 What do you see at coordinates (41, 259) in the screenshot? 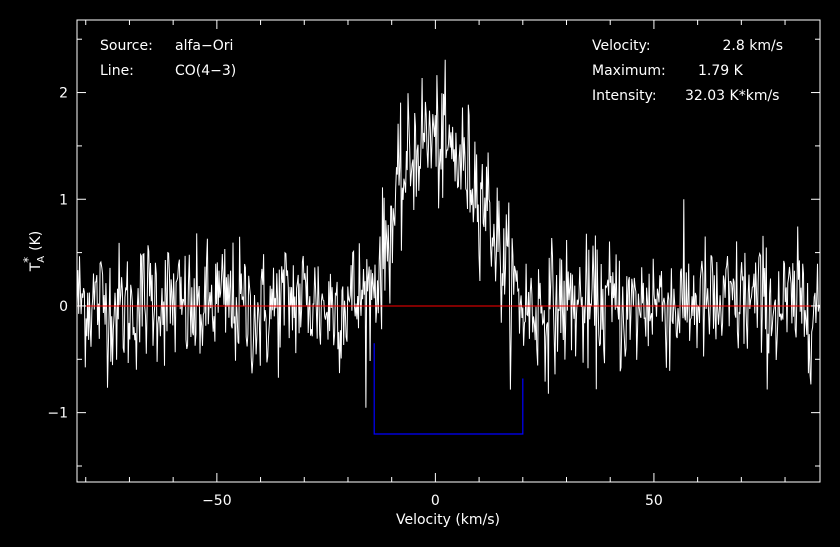
I see `y-axis-subscript: A` at bounding box center [41, 259].